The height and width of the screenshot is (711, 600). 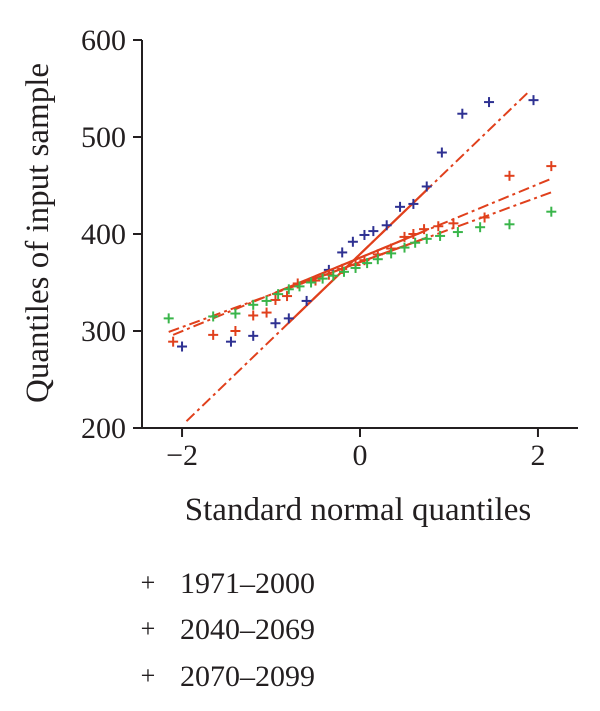 What do you see at coordinates (247, 676) in the screenshot?
I see `legend-label: 2070–2099` at bounding box center [247, 676].